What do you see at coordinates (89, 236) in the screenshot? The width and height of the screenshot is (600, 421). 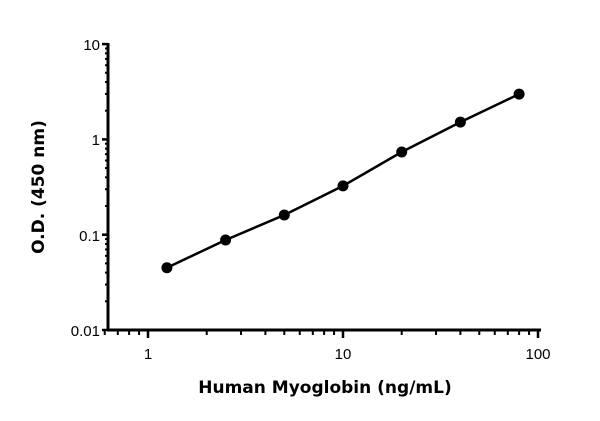 I see `y-tick-label: 0.1` at bounding box center [89, 236].